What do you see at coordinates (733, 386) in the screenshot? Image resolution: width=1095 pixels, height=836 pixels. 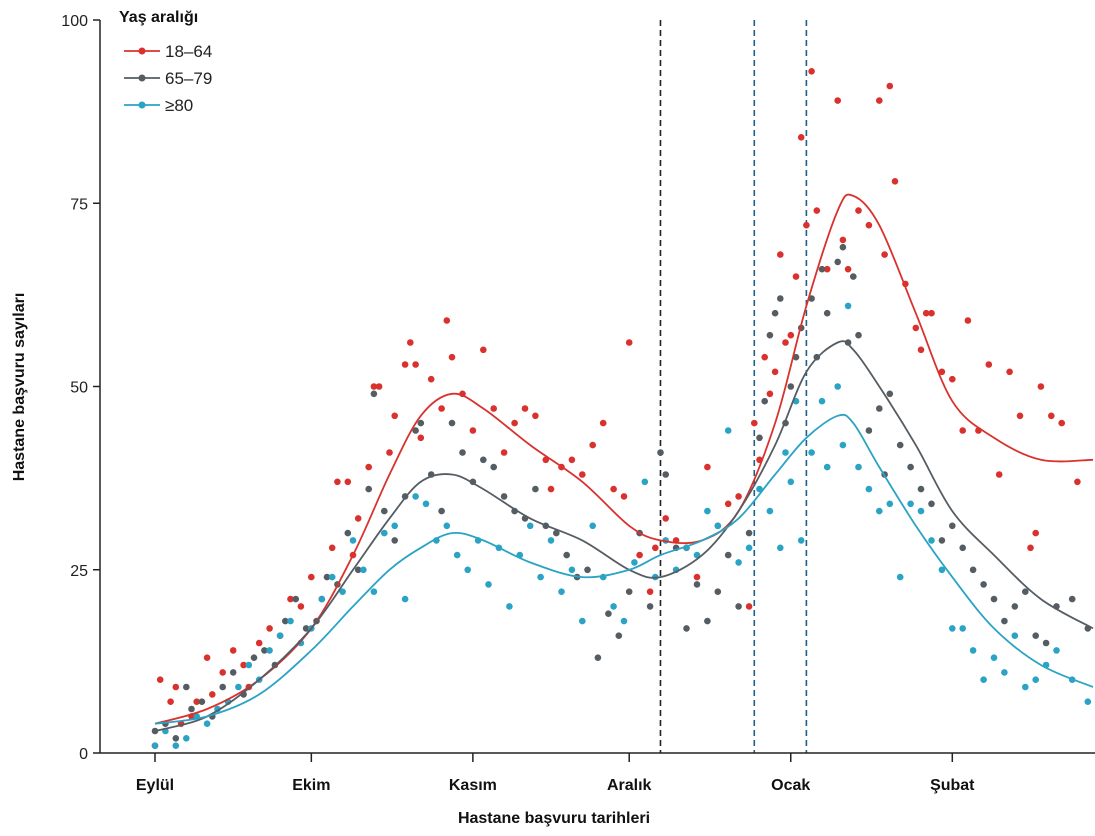 I see `vertical-reference-lines` at bounding box center [733, 386].